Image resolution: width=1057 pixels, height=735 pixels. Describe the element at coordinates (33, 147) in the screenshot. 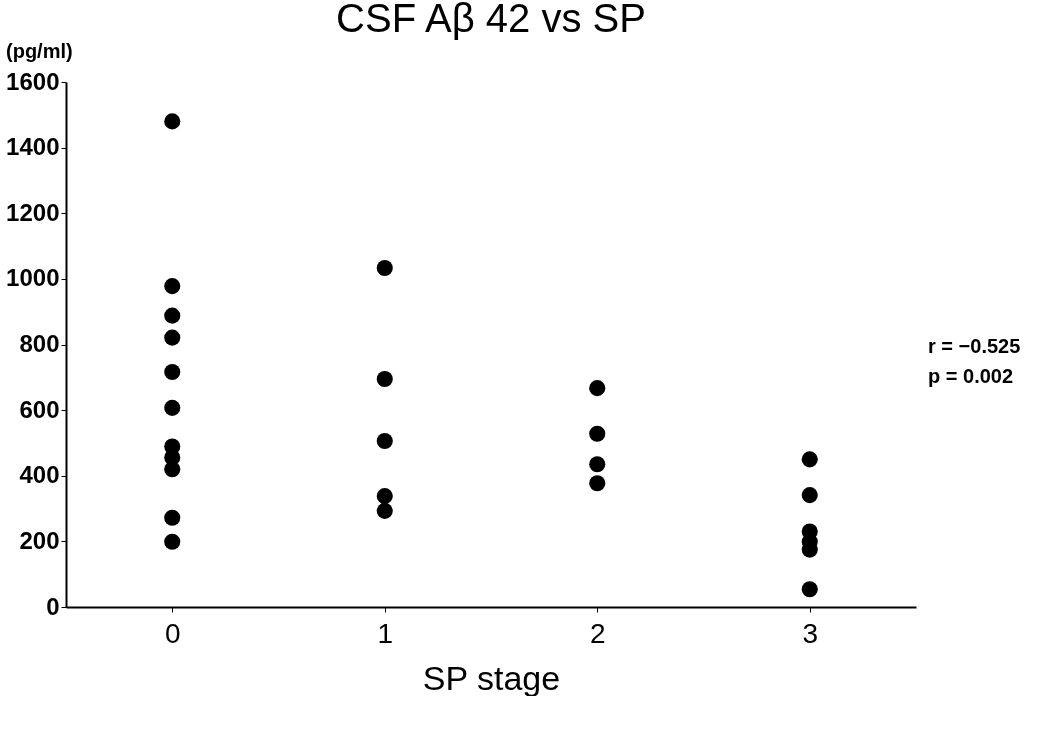

I see `y-tick-label: 1400` at that location.